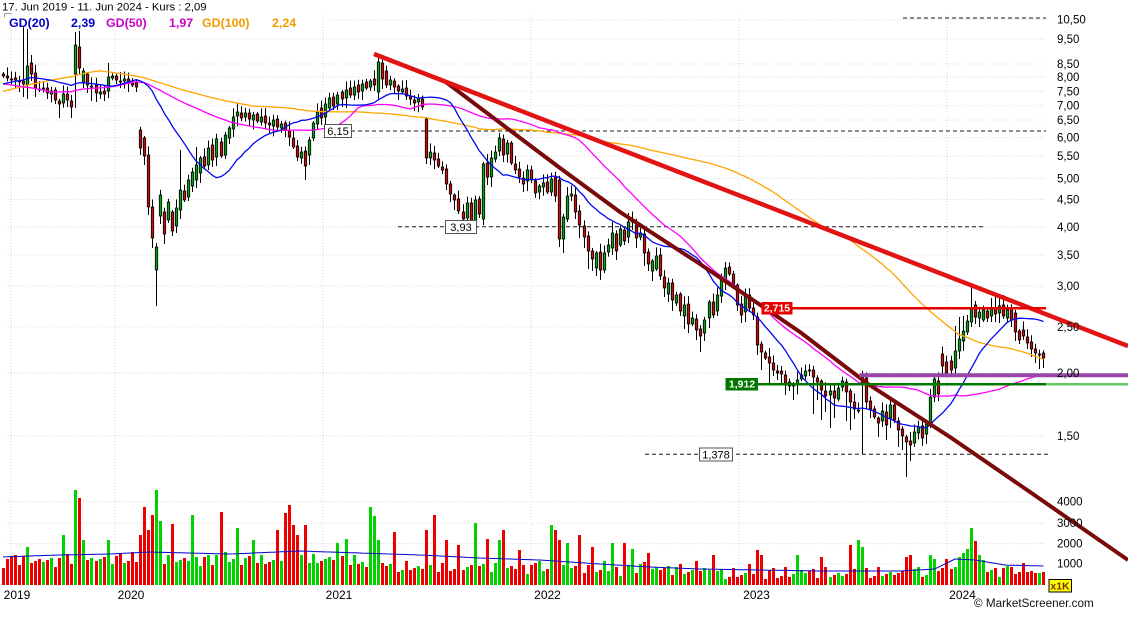 The height and width of the screenshot is (617, 1128). Describe the element at coordinates (1071, 21) in the screenshot. I see `svg-text: 10,50` at that location.